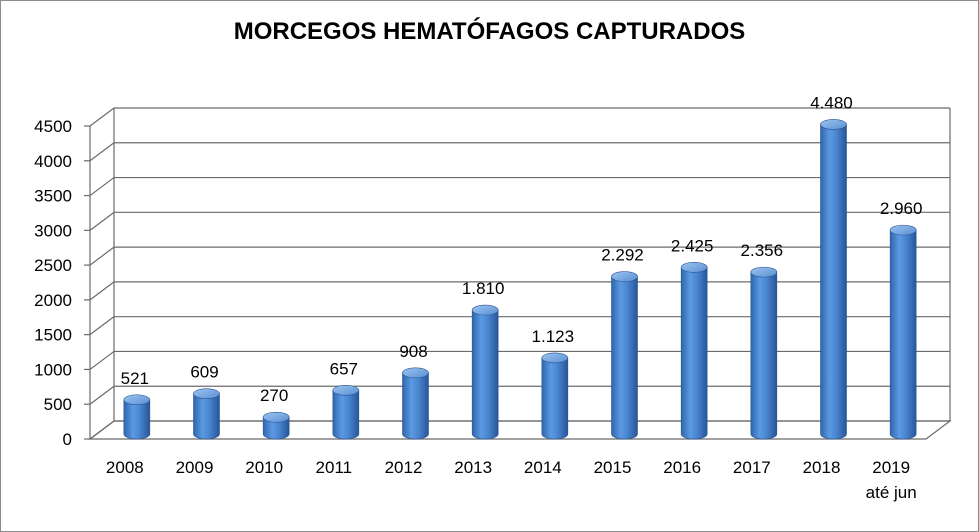 This screenshot has width=979, height=532. What do you see at coordinates (622, 255) in the screenshot?
I see `data-label: 2.292` at bounding box center [622, 255].